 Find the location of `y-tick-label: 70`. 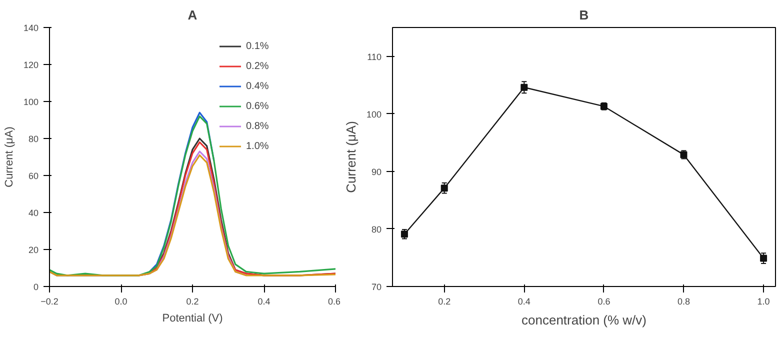

y-tick-label: 70 is located at coordinates (376, 287).